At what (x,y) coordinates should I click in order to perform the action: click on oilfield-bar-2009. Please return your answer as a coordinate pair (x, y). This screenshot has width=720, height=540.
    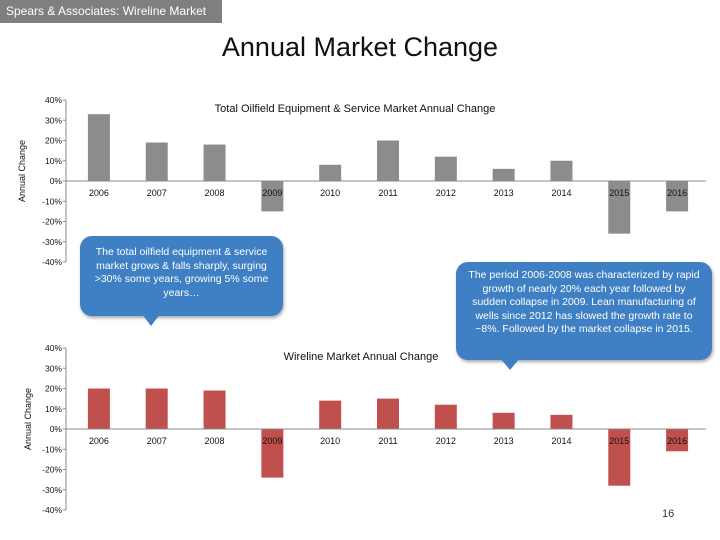
    Looking at the image, I should click on (272, 196).